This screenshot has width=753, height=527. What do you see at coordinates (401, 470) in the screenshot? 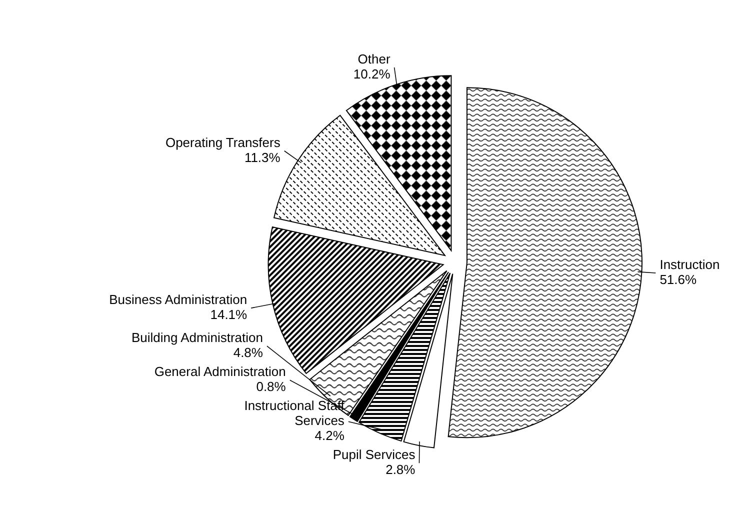
I see `data-label: 2.8%` at bounding box center [401, 470].